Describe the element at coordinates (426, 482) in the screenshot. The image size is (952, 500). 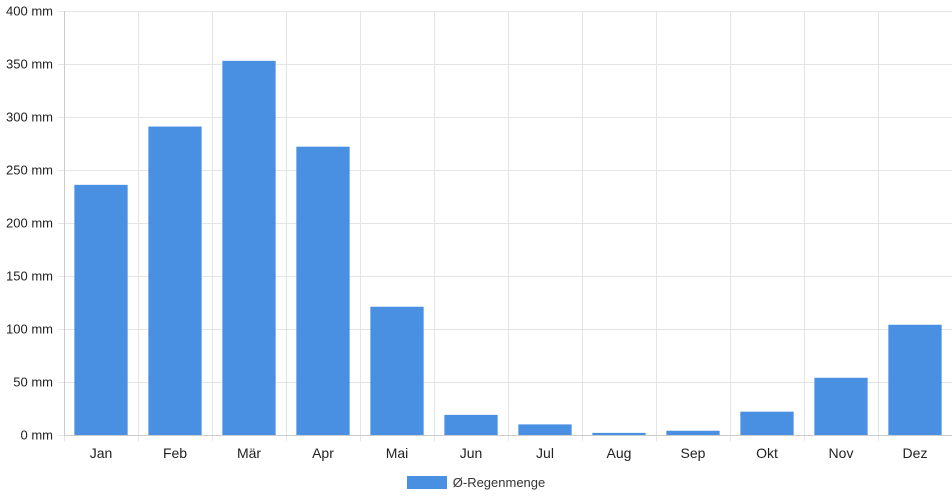
I see `legend-swatch` at that location.